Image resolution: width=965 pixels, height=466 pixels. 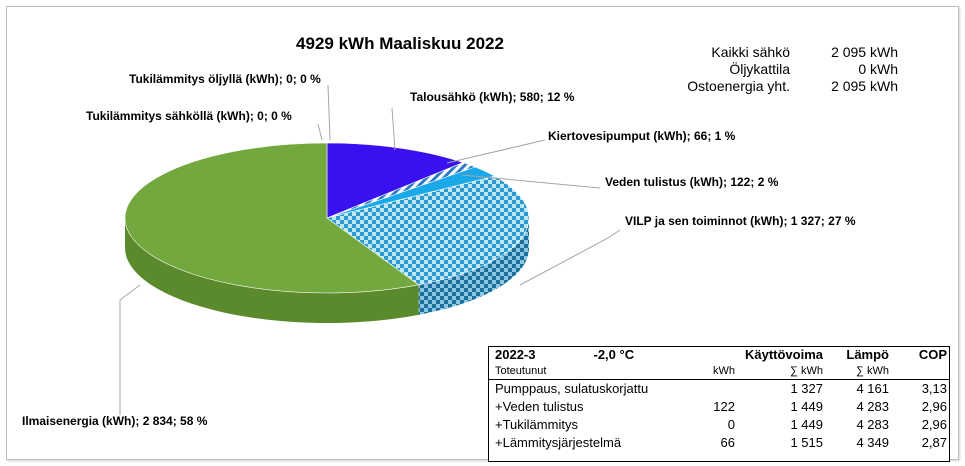 What do you see at coordinates (932, 354) in the screenshot?
I see `column-header-cop: COP` at bounding box center [932, 354].